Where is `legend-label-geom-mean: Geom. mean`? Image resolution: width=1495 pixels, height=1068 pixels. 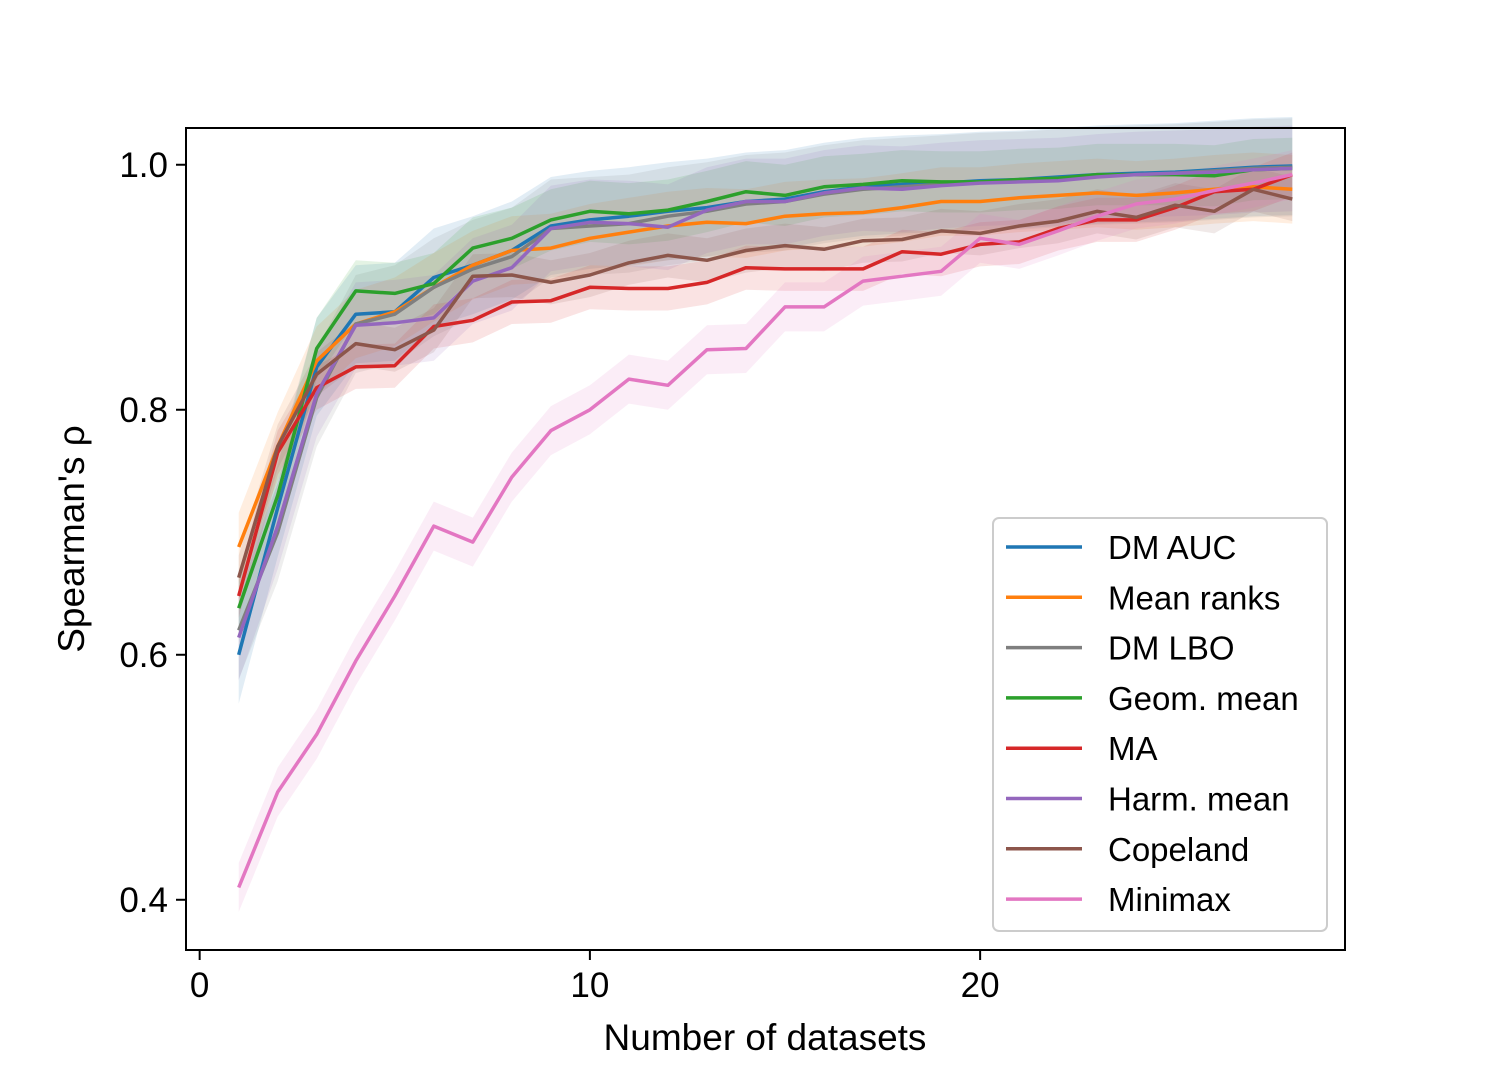
legend-label-geom-mean: Geom. mean is located at coordinates (1203, 698).